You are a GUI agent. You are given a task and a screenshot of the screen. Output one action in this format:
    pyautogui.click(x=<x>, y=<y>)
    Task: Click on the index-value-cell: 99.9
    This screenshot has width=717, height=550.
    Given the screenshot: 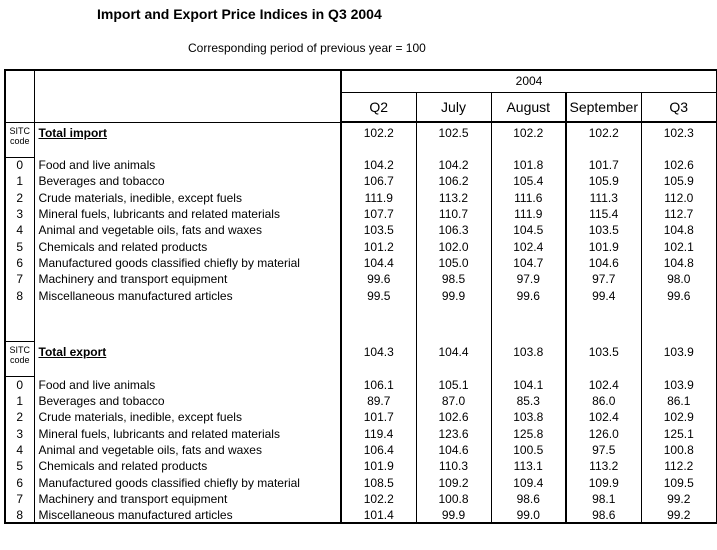 What is the action you would take?
    pyautogui.click(x=453, y=295)
    